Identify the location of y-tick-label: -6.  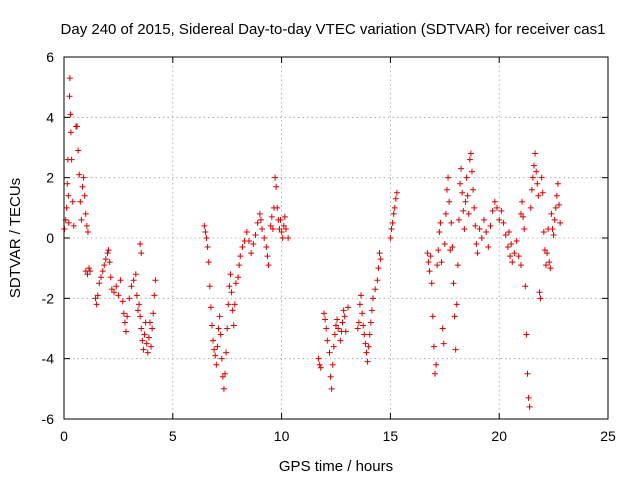
(48, 419).